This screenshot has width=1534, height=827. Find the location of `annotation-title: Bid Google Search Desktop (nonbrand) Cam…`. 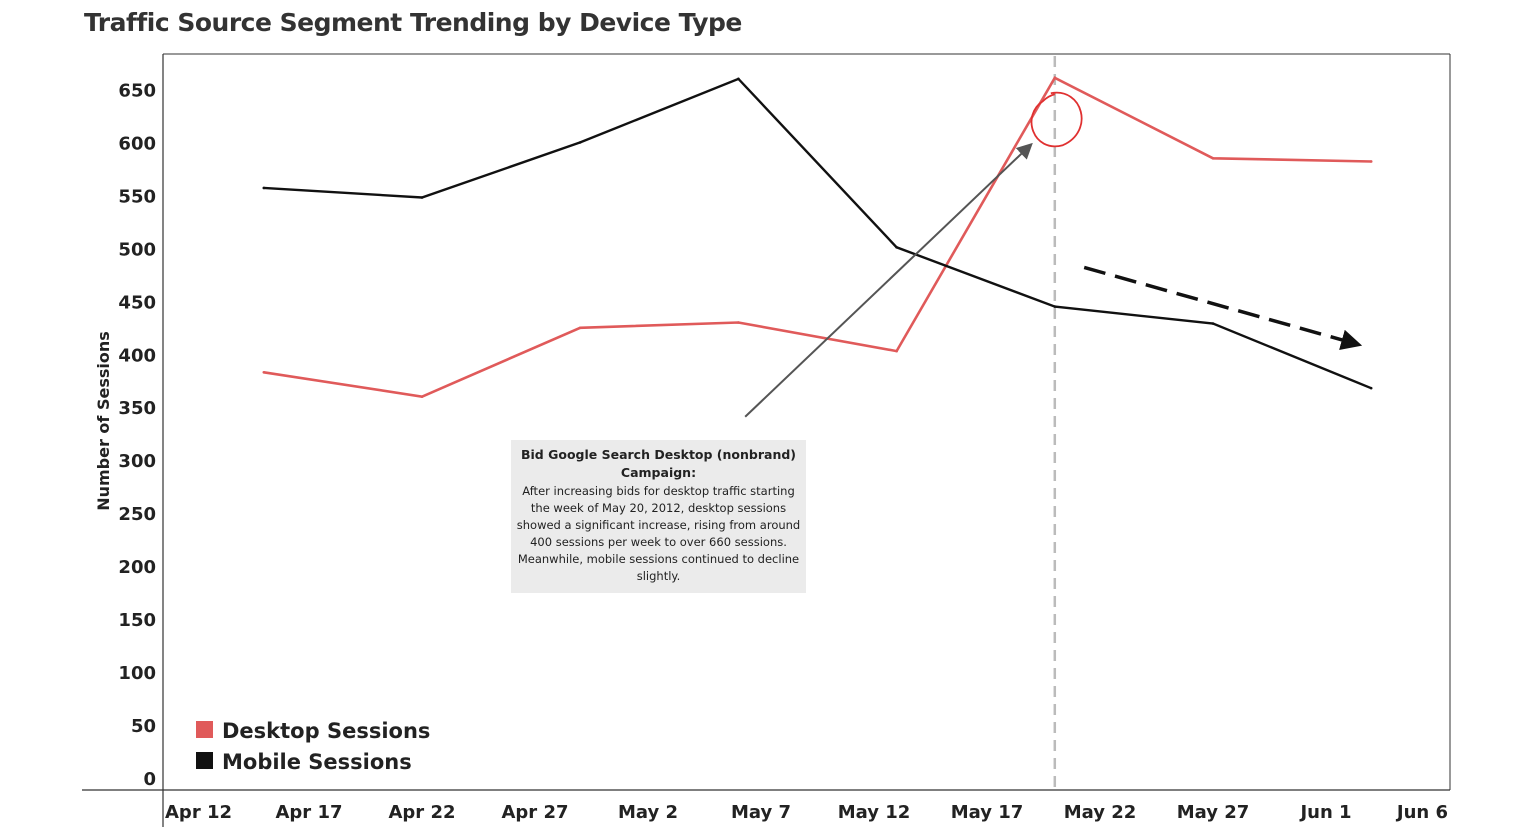

annotation-title: Bid Google Search Desktop (nonbrand) Cam… is located at coordinates (658, 463).